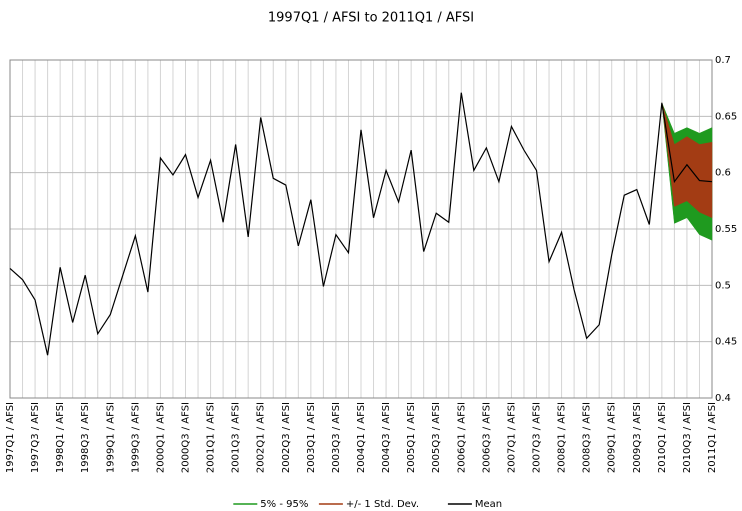 This screenshot has width=742, height=511. I want to click on x-tick-label: 1997Q1 / AFSI, so click(10, 437).